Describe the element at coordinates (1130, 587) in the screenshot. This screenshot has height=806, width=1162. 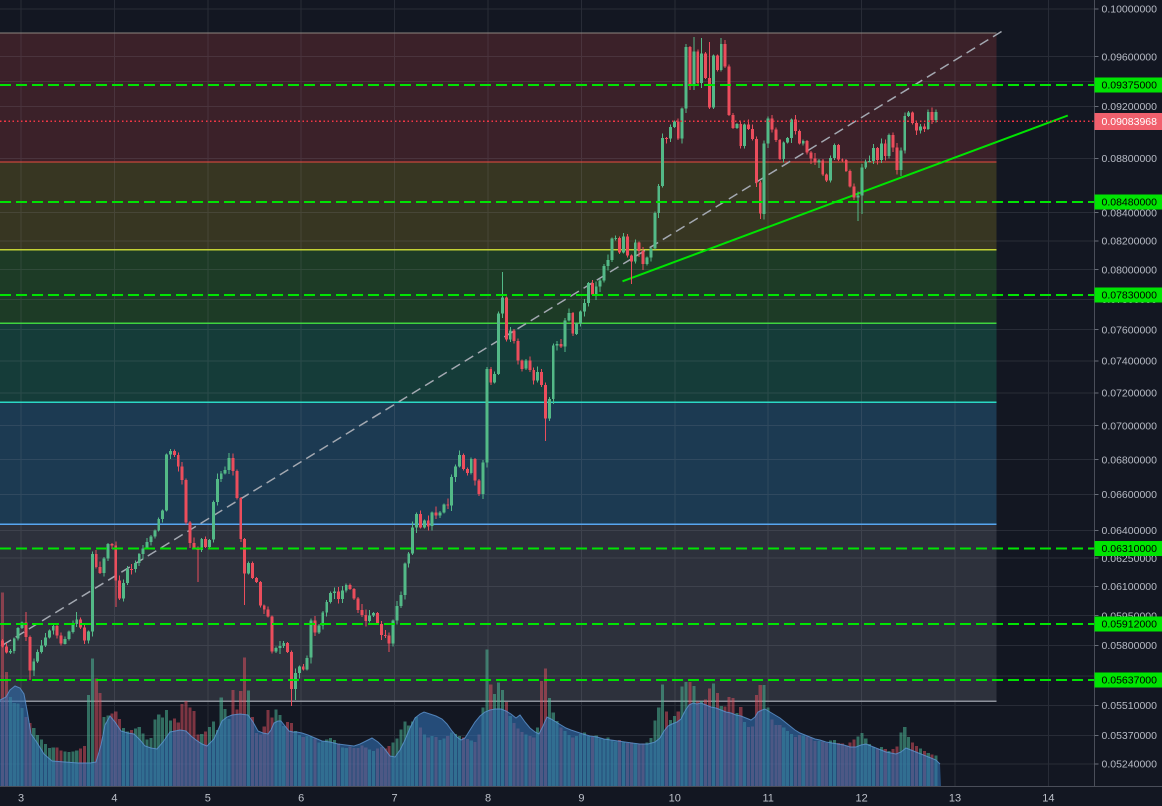
I see `svg-text: 0.06100000` at that location.